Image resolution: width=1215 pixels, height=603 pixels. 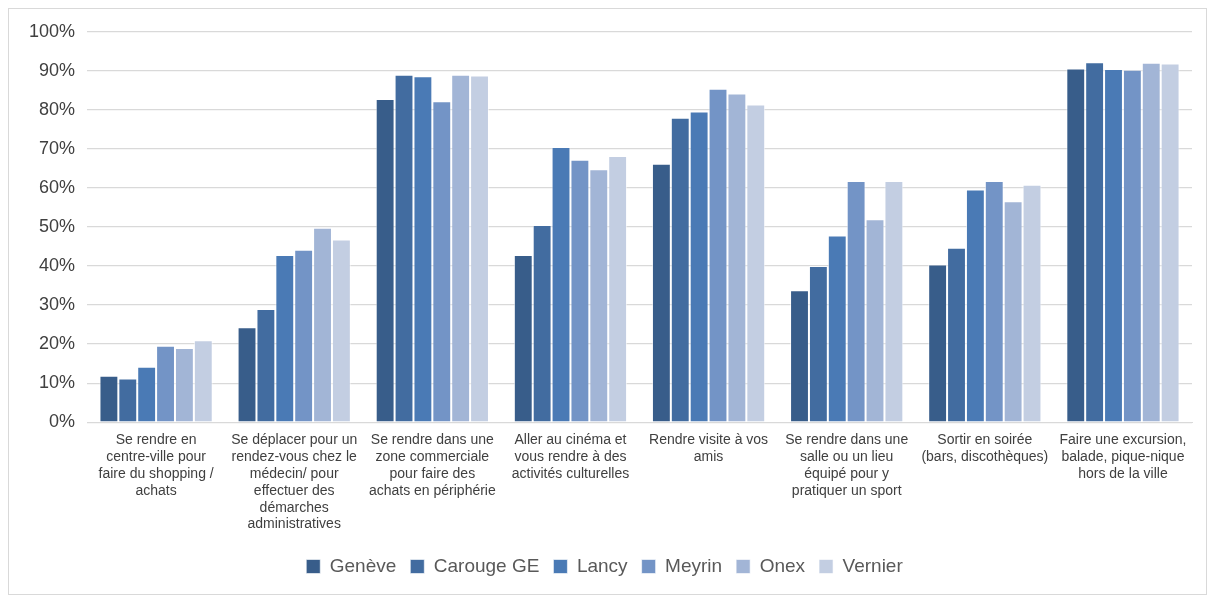 What do you see at coordinates (602, 565) in the screenshot?
I see `legend-label: Lancy` at bounding box center [602, 565].